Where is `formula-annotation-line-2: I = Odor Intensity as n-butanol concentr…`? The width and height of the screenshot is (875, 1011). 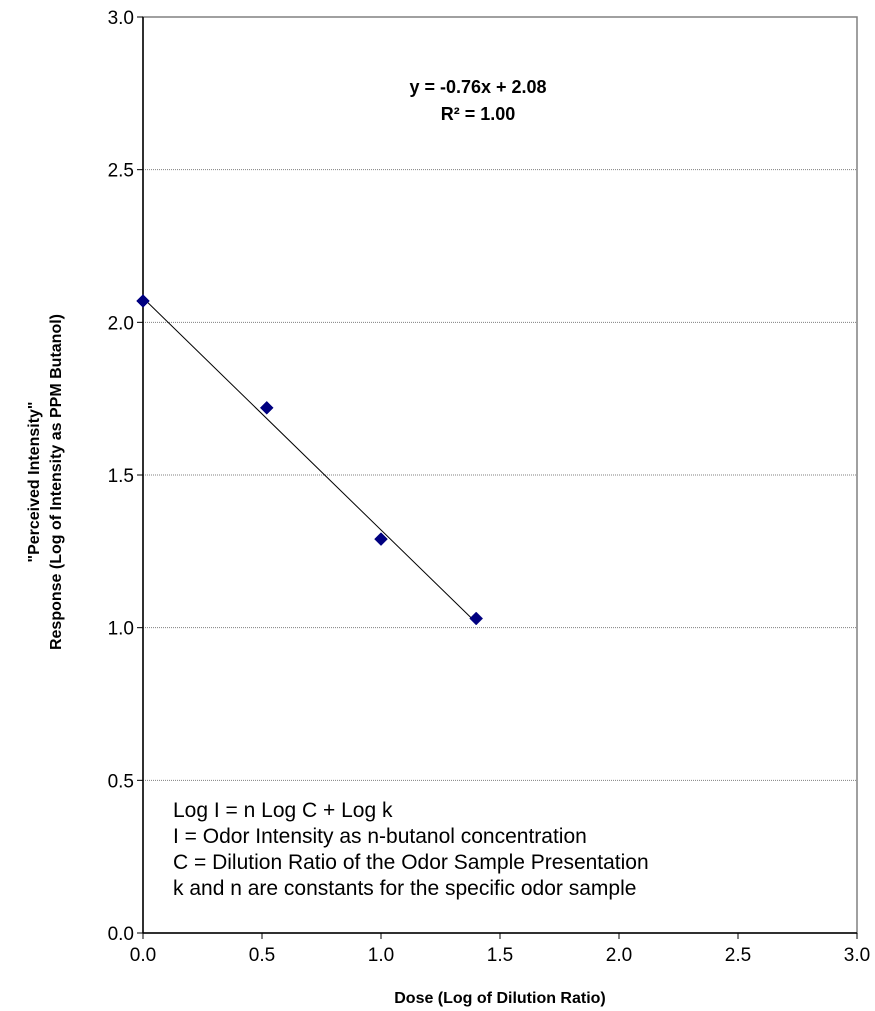 formula-annotation-line-2: I = Odor Intensity as n-butanol concentr… is located at coordinates (380, 836).